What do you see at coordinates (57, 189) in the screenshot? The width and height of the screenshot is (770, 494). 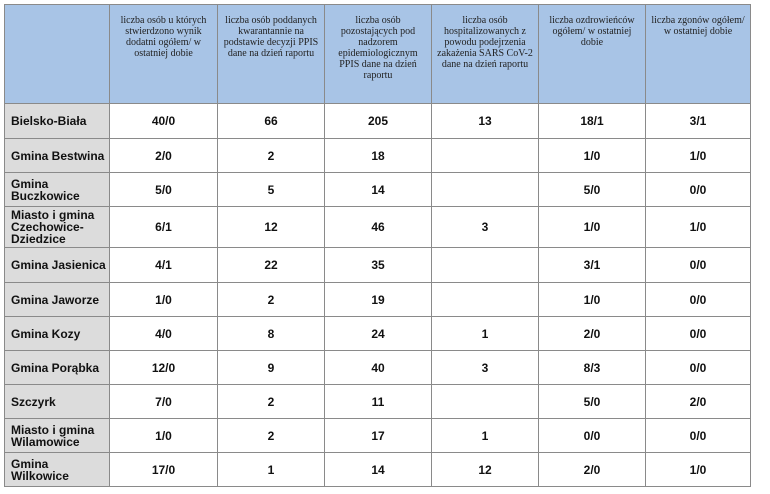 I see `row-name: Gmina Buczkowice` at bounding box center [57, 189].